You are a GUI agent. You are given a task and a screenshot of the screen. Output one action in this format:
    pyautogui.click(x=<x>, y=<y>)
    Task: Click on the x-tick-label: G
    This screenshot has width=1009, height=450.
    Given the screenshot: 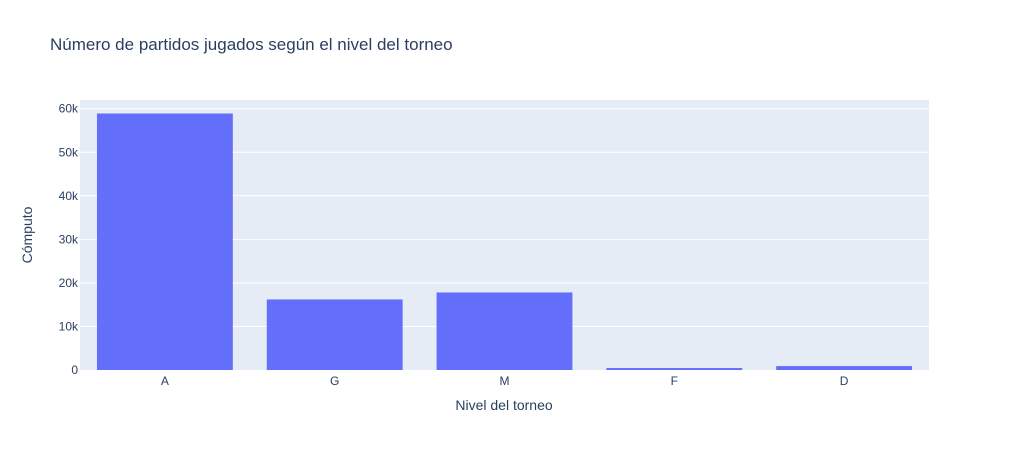 What is the action you would take?
    pyautogui.click(x=334, y=381)
    